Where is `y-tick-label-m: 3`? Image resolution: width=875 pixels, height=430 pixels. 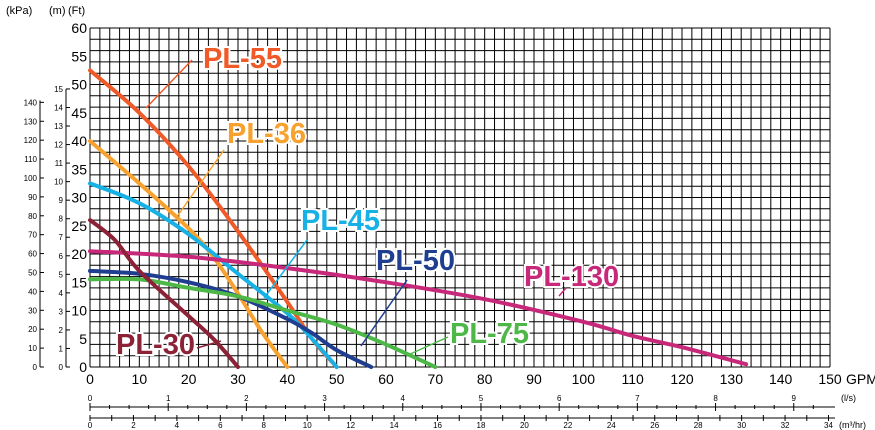 y-tick-label-m: 3 is located at coordinates (61, 311).